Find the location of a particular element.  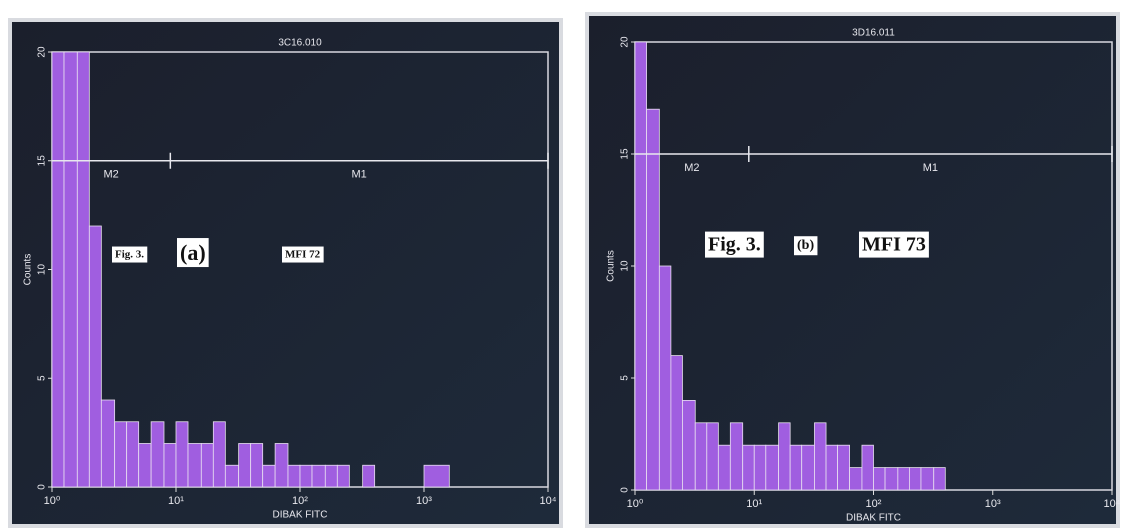

annotation: (b) is located at coordinates (805, 245).